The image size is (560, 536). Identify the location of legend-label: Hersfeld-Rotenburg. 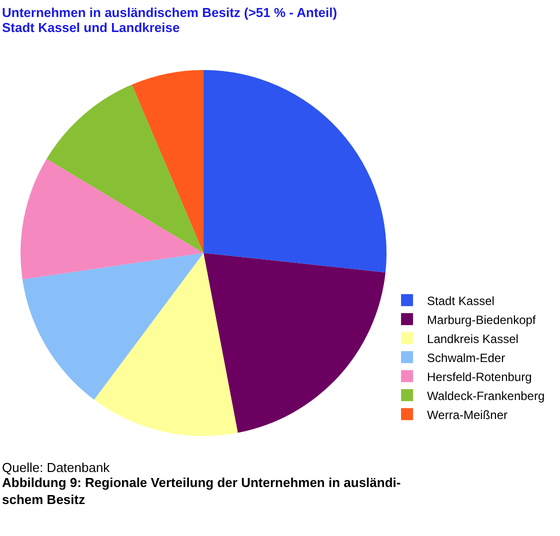
(479, 377).